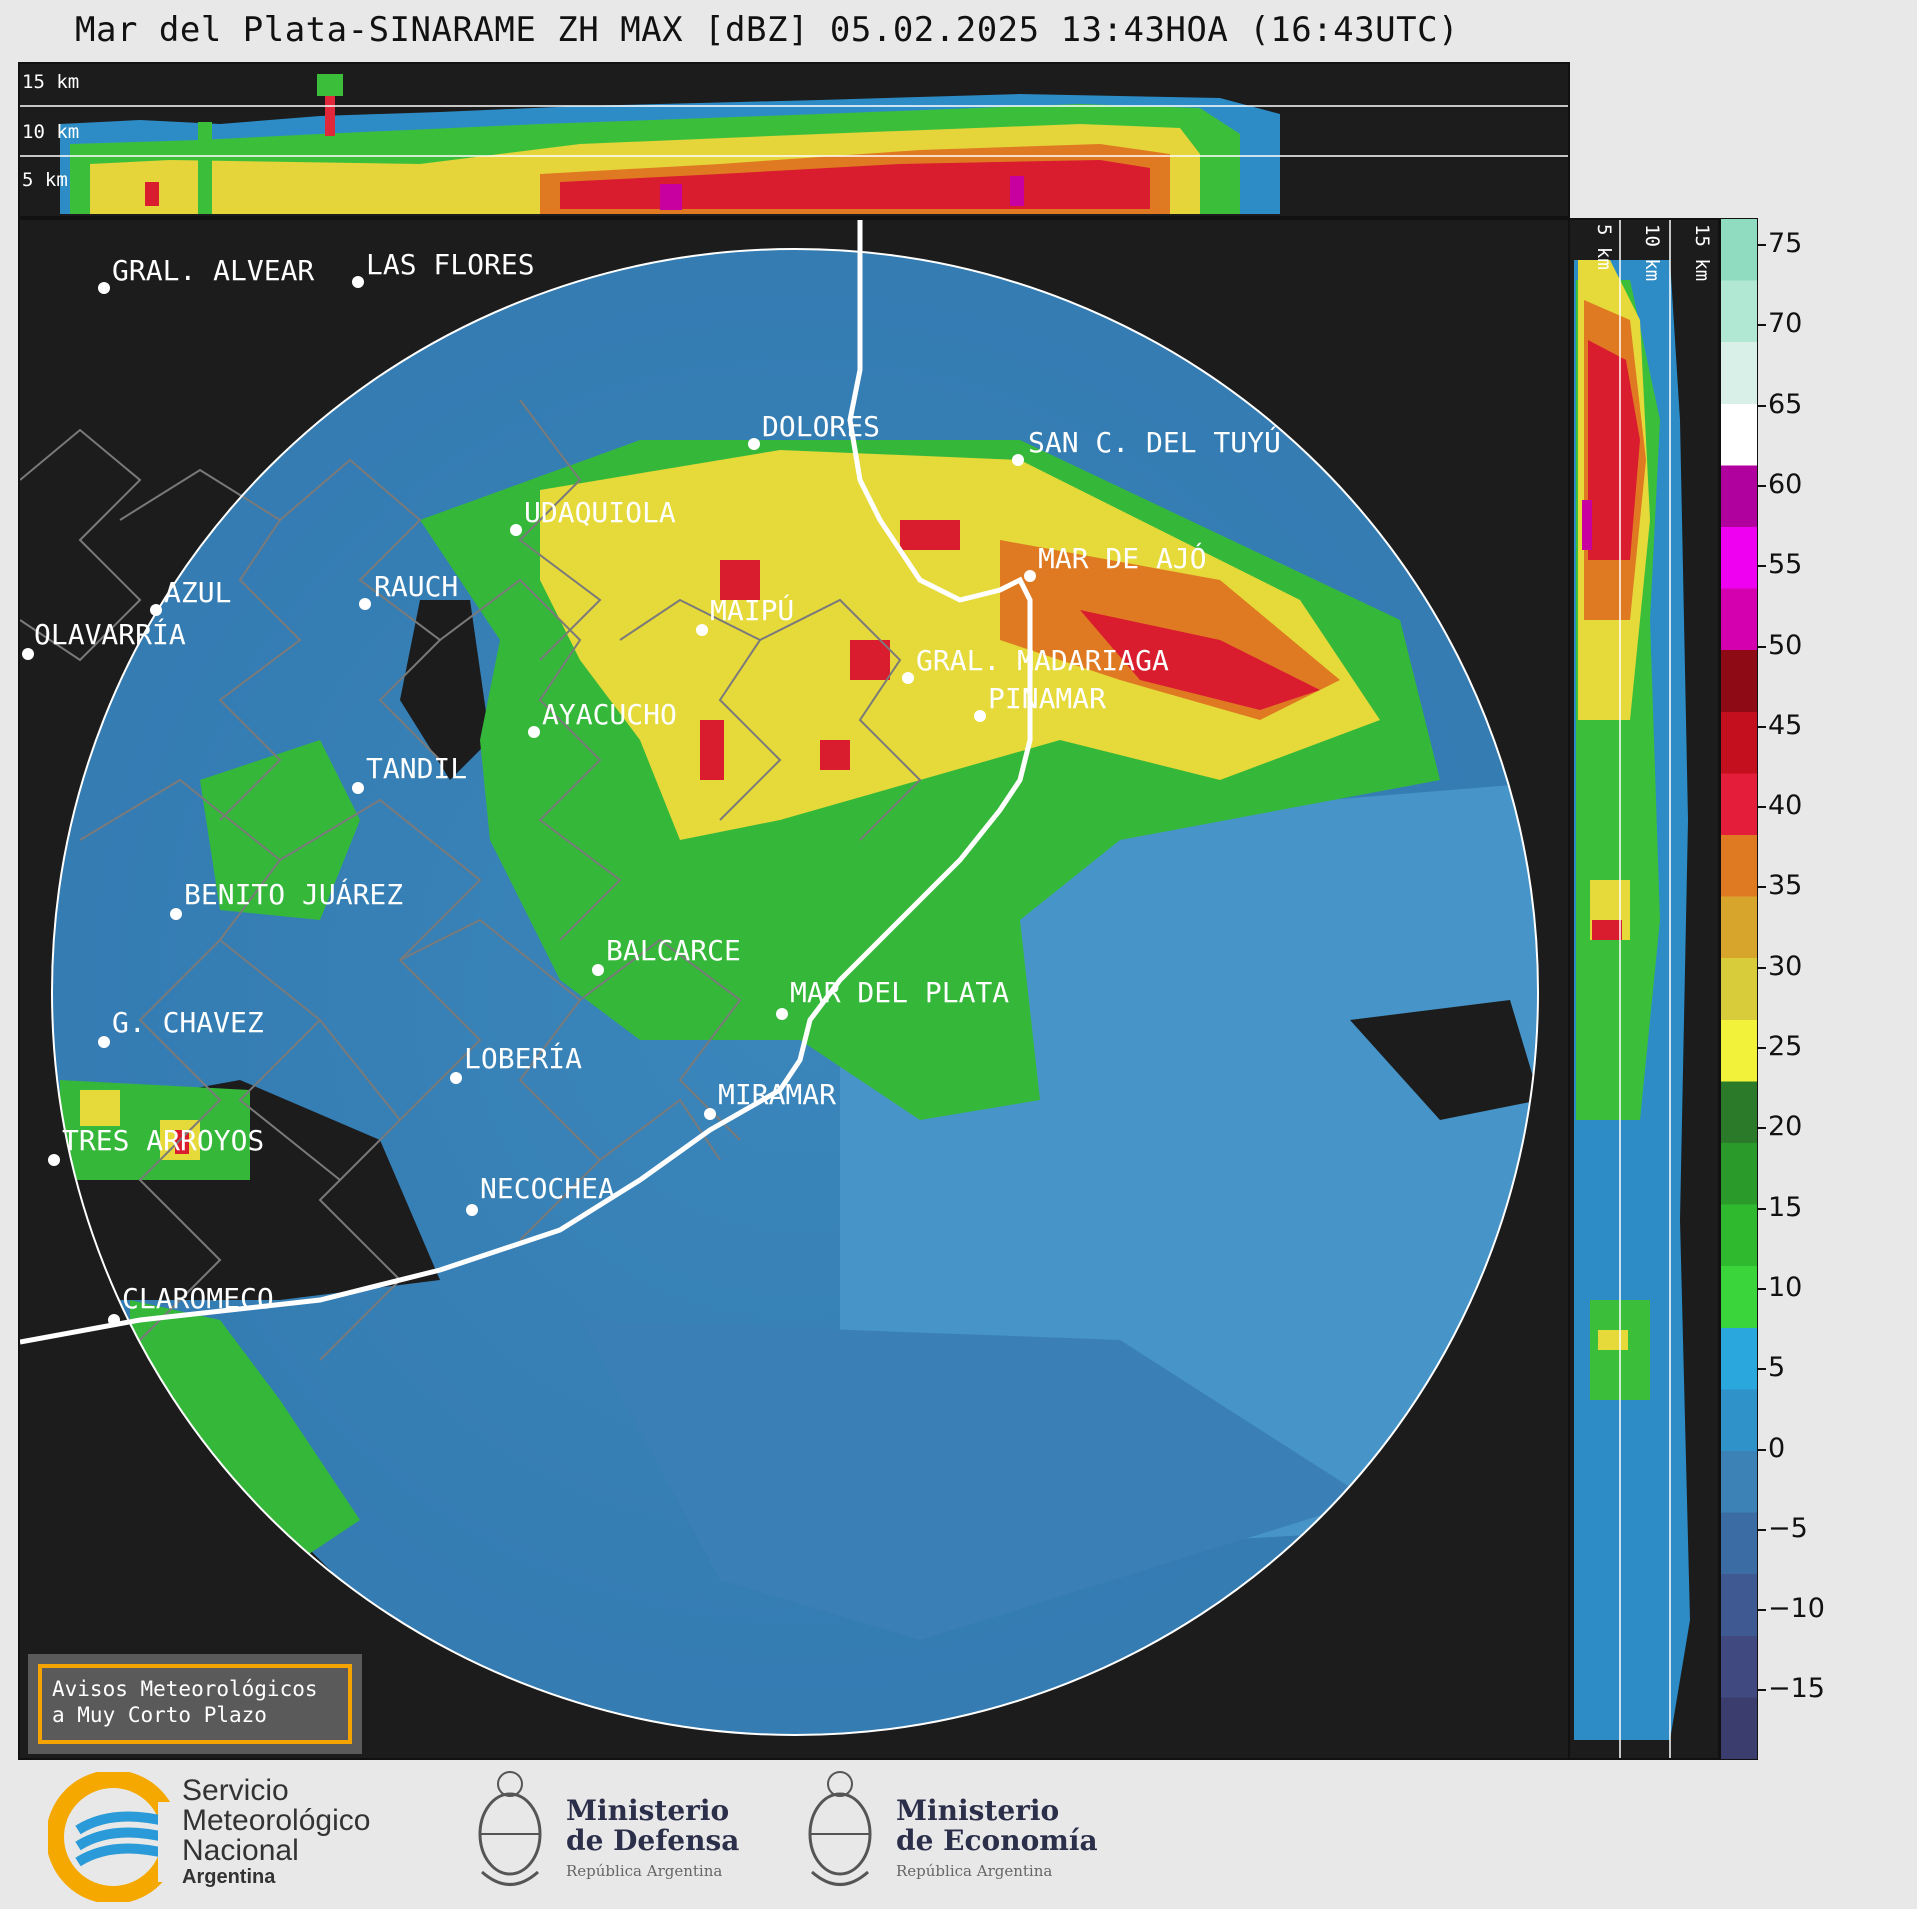 Image resolution: width=1917 pixels, height=1909 pixels. Describe the element at coordinates (1796, 1609) in the screenshot. I see `colorbar-tick-label: −10` at that location.